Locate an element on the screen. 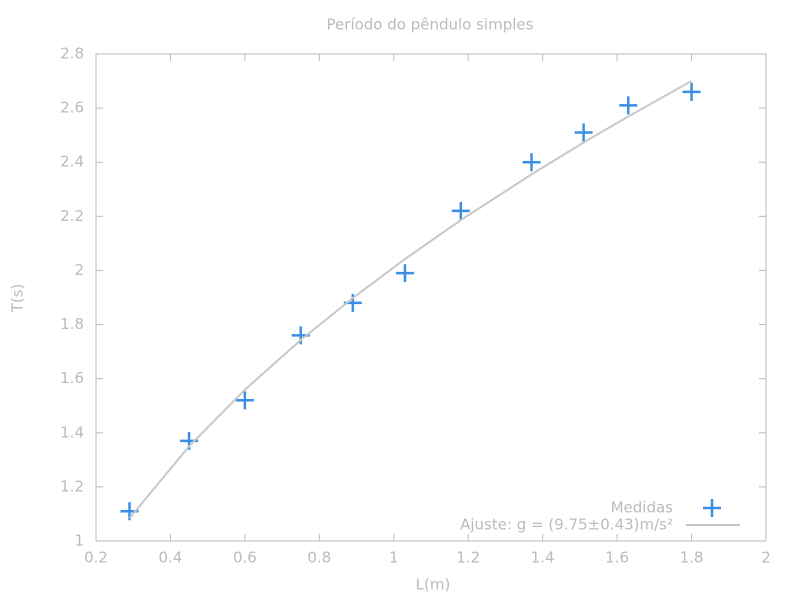 The image size is (800, 600). x-tick-label: 1.6 is located at coordinates (617, 558).